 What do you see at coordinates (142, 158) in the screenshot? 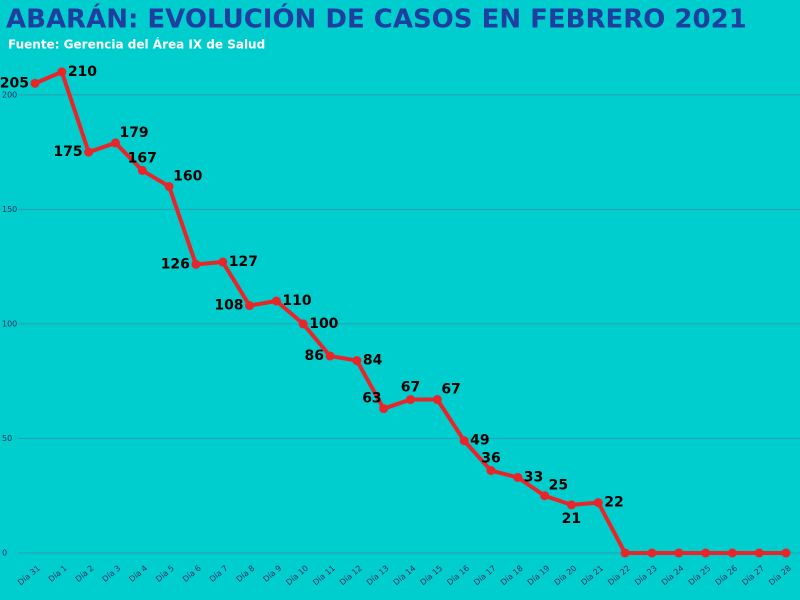
I see `data-label: 167` at bounding box center [142, 158].